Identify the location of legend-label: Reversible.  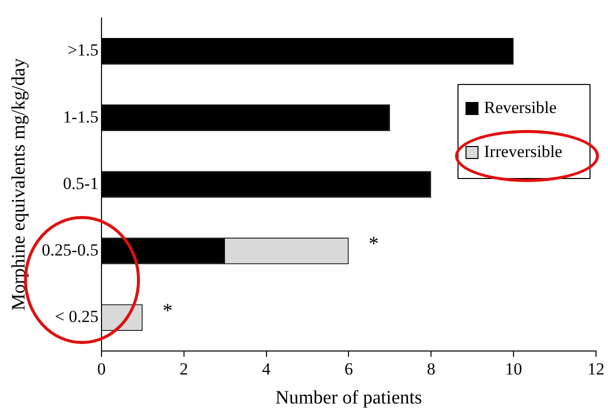
(520, 108).